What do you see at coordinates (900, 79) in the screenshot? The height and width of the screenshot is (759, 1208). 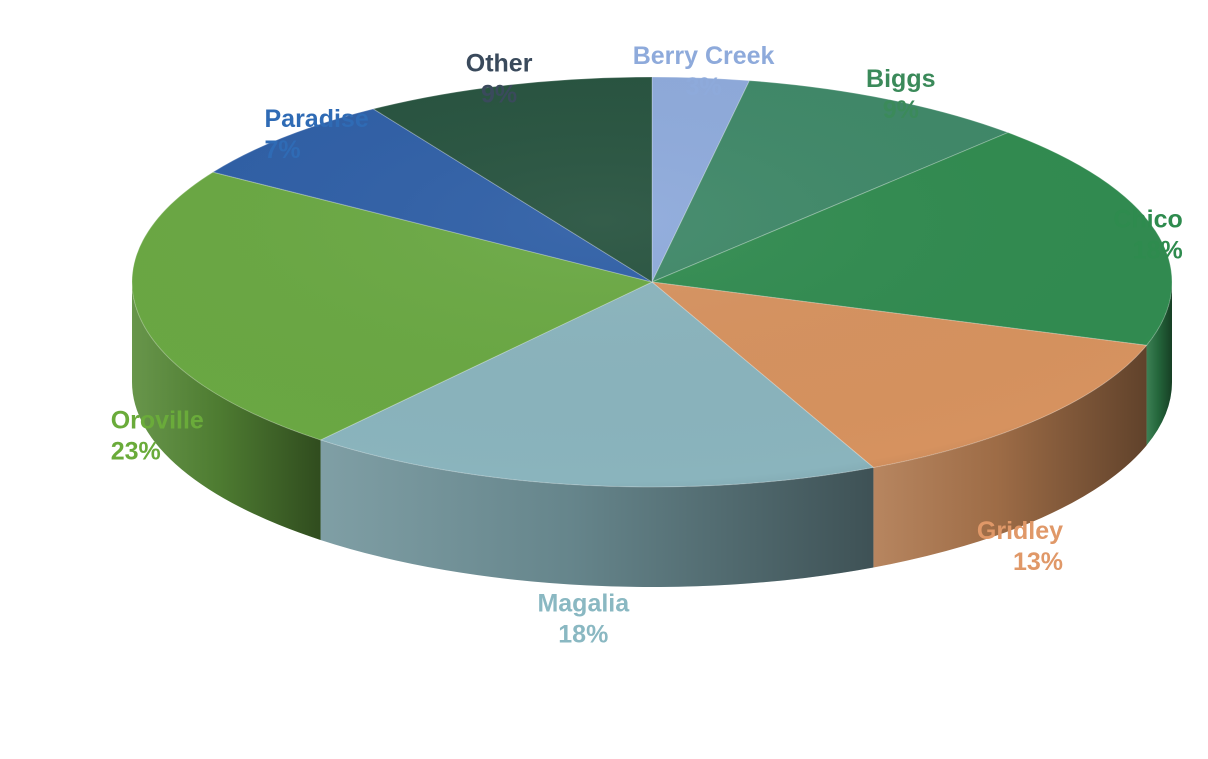 I see `label-biggs: Biggs` at bounding box center [900, 79].